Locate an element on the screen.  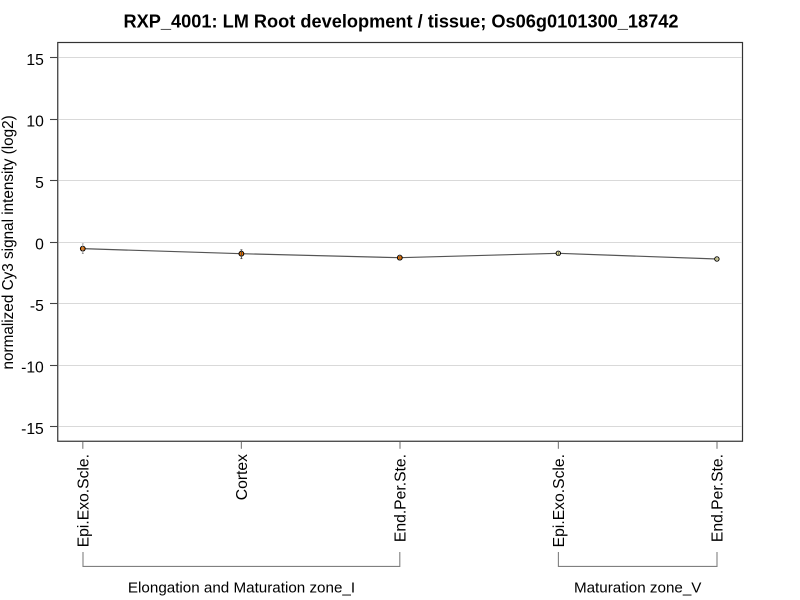
svg-text: 15 is located at coordinates (35, 60).